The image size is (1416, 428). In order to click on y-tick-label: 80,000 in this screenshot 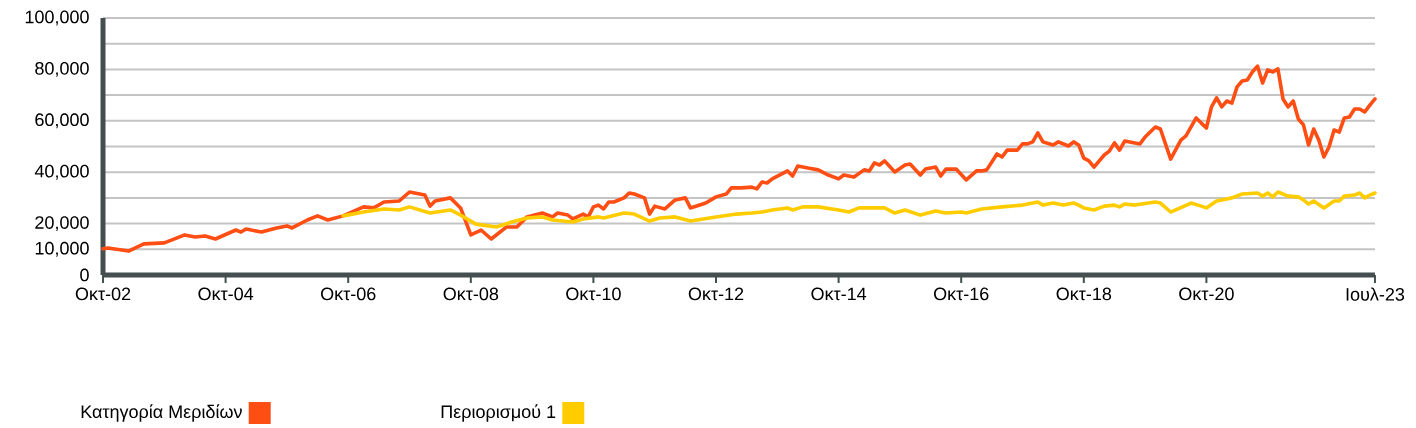, I will do `click(62, 69)`.